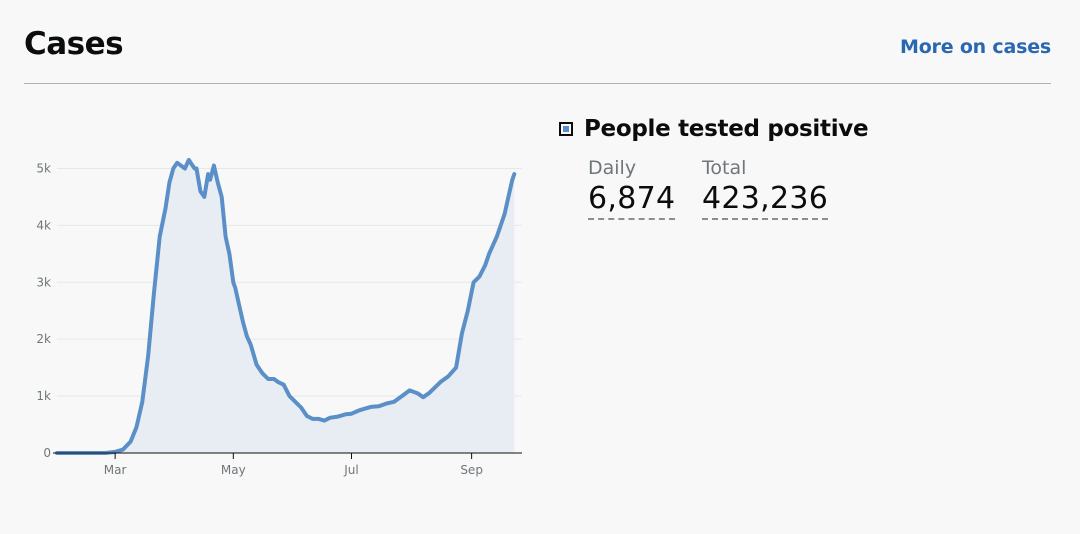 The height and width of the screenshot is (534, 1080). I want to click on y-tick-label: 0, so click(47, 453).